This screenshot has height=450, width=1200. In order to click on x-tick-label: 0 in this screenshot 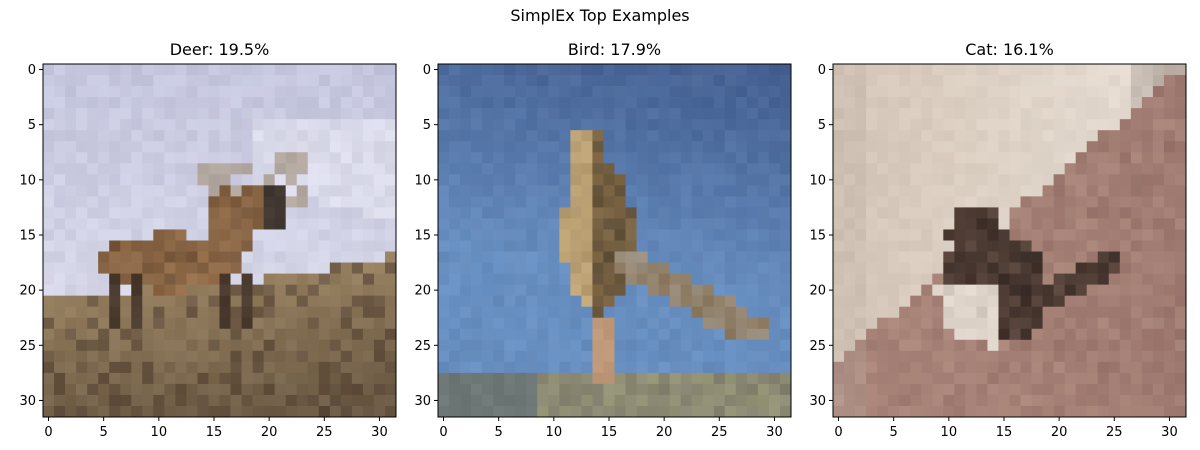, I will do `click(838, 432)`.